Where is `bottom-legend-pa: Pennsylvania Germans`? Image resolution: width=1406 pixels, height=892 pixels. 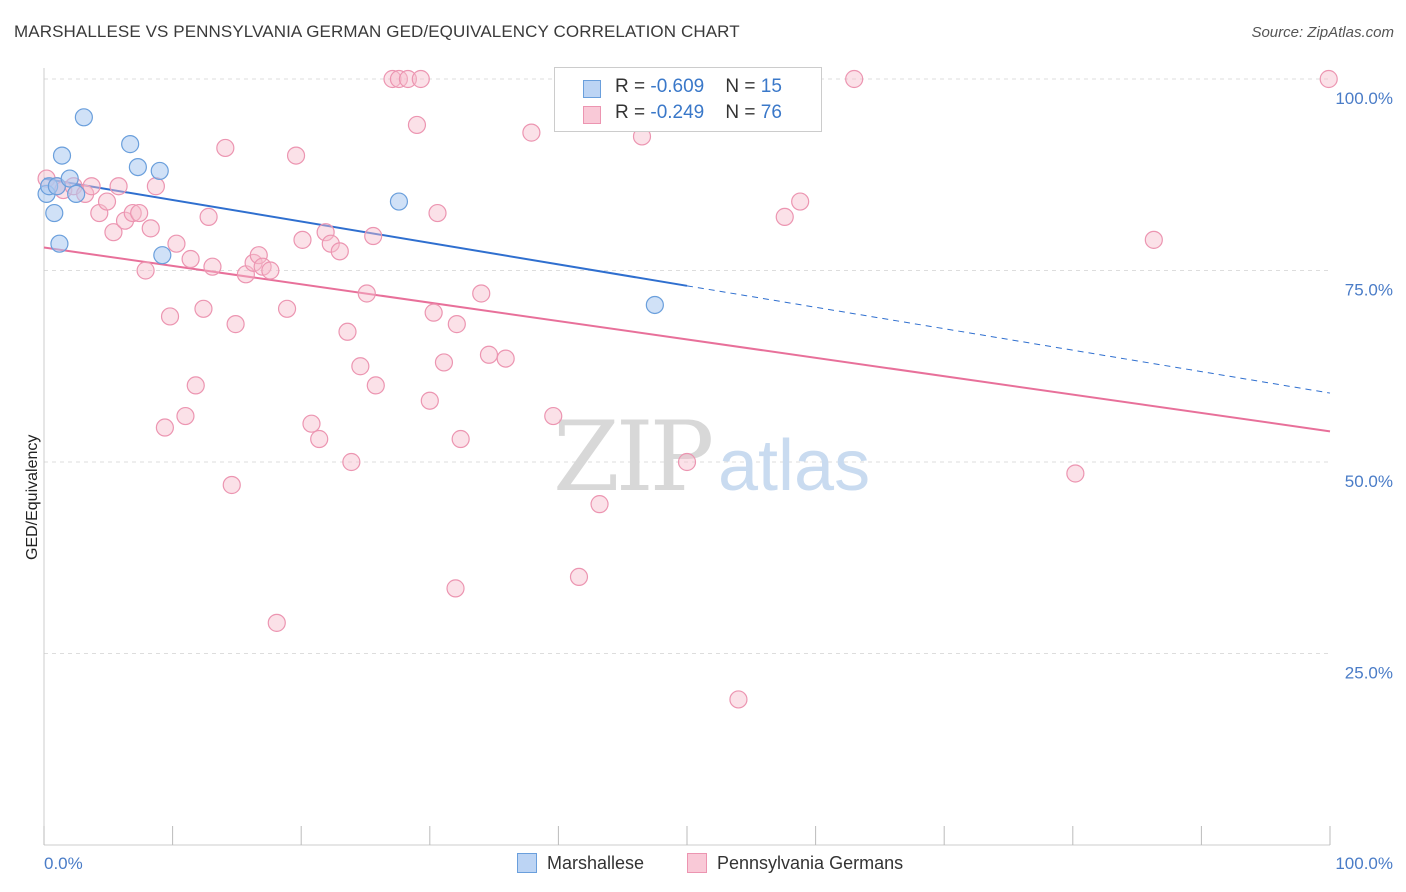
bottom-legend-pa: Pennsylvania Germans is located at coordinates (795, 863).